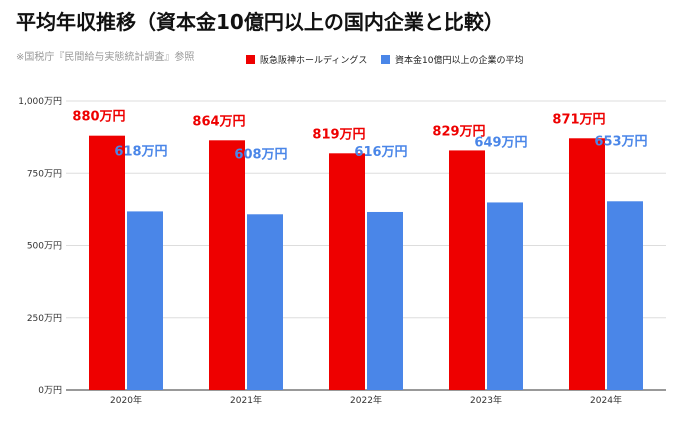  What do you see at coordinates (40, 101) in the screenshot?
I see `y-tick-label-5: 1,000万円` at bounding box center [40, 101].